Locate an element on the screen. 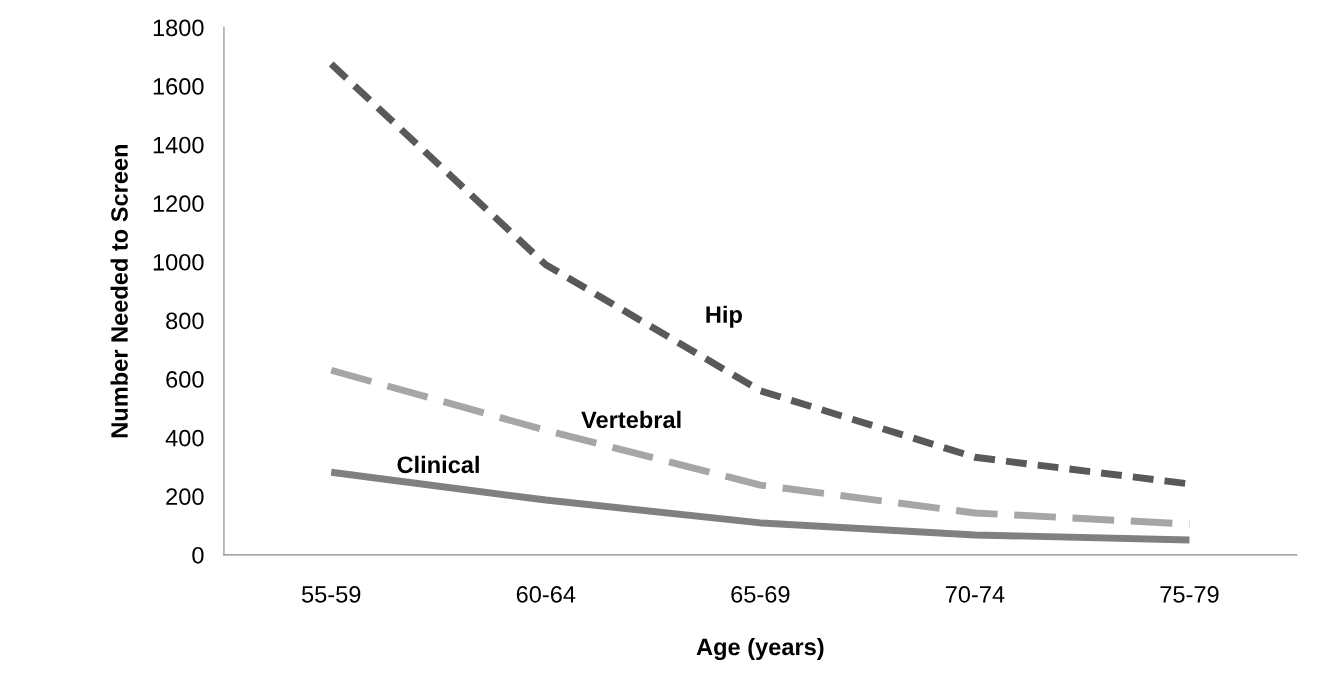 Image resolution: width=1341 pixels, height=685 pixels. x-tick-label: 65-69 is located at coordinates (760, 594).